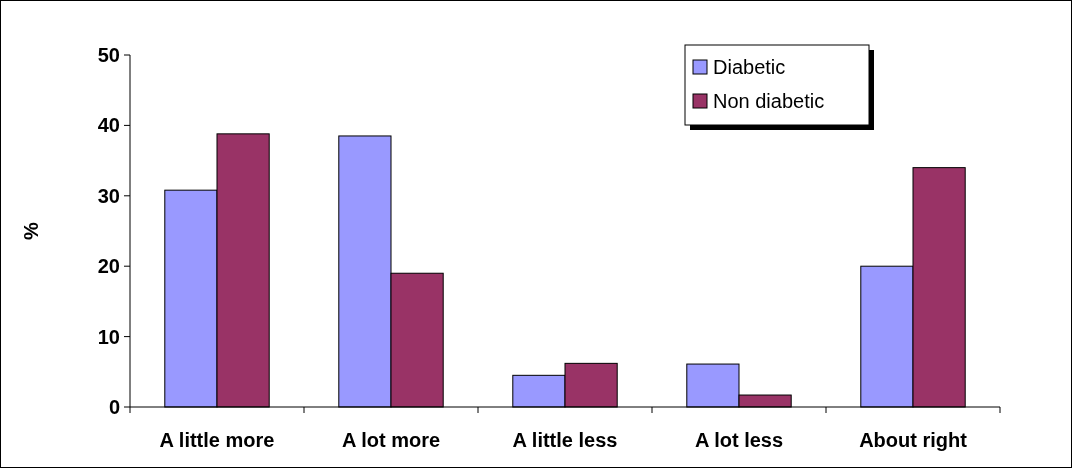 Image resolution: width=1072 pixels, height=468 pixels. What do you see at coordinates (749, 67) in the screenshot?
I see `legend-label: Diabetic` at bounding box center [749, 67].